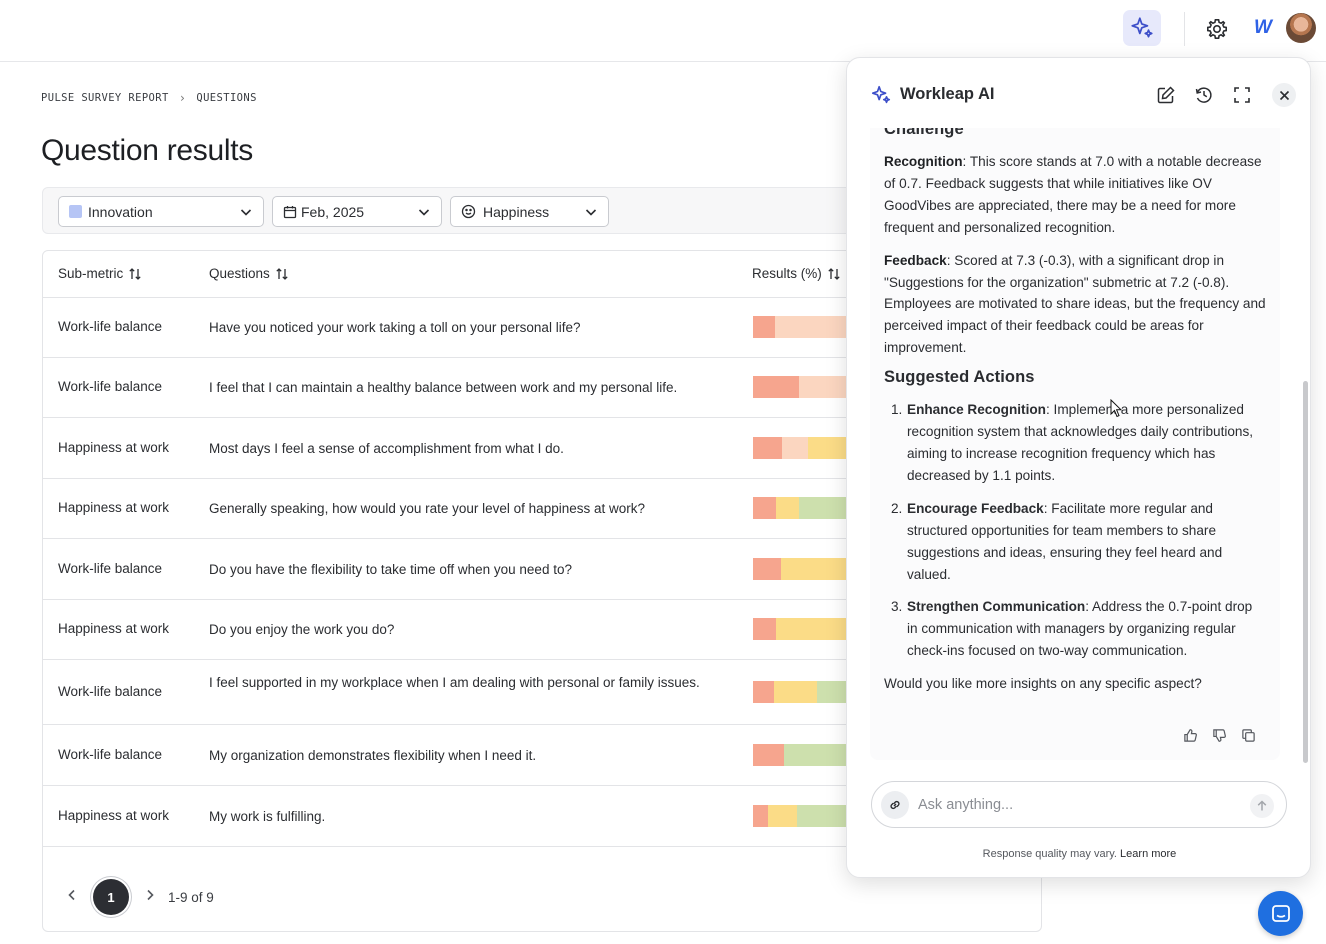 The image size is (1326, 944). I want to click on ask-anything-input, so click(1078, 805).